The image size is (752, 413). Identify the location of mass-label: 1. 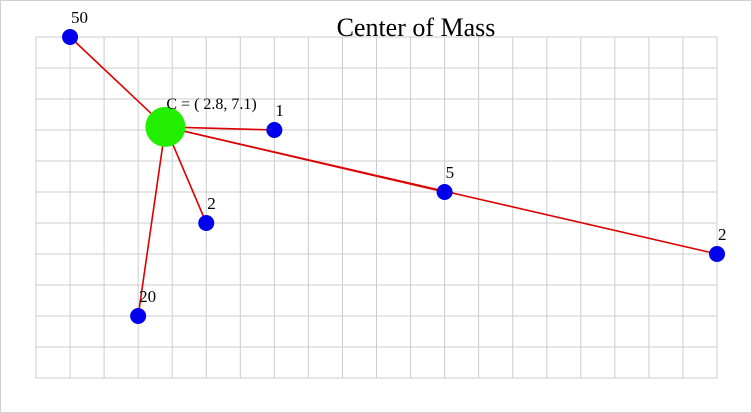
(279, 110).